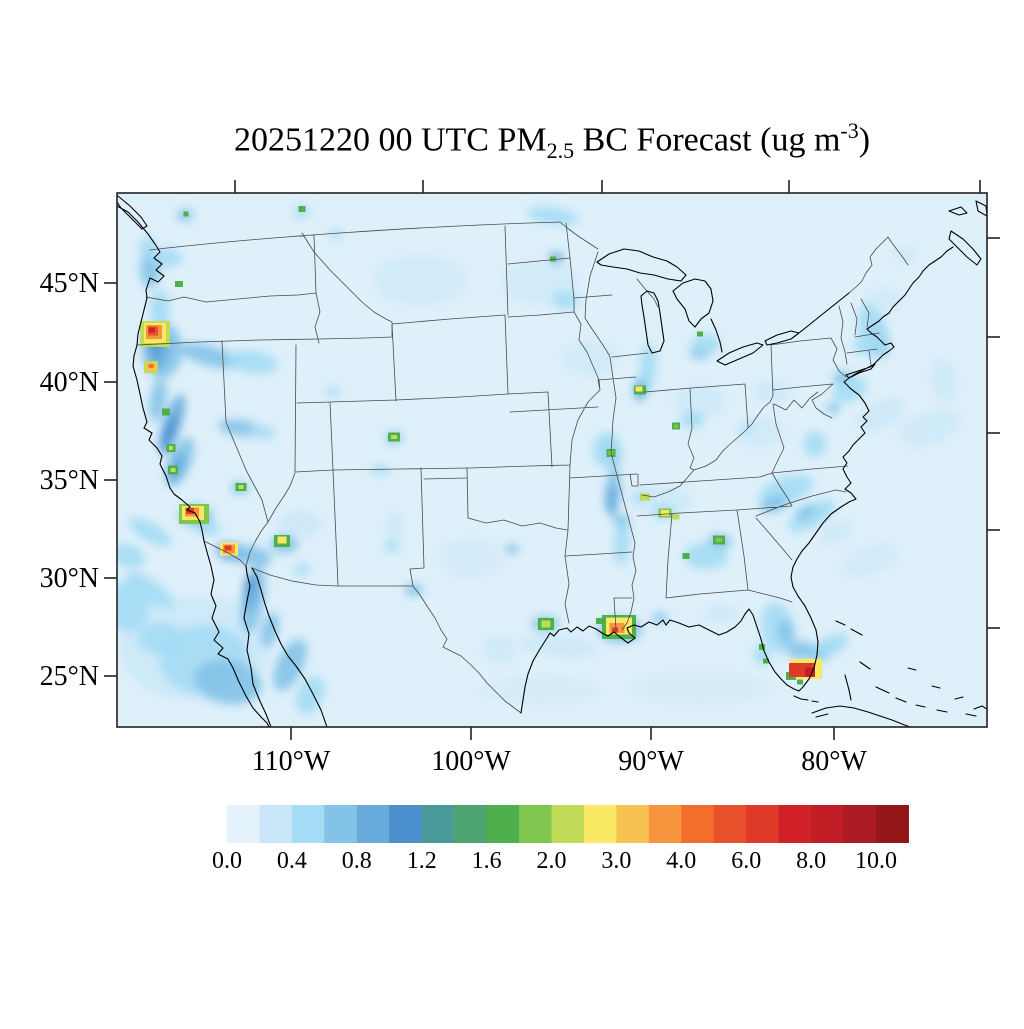  I want to click on x-axis-label: 90°W, so click(651, 761).